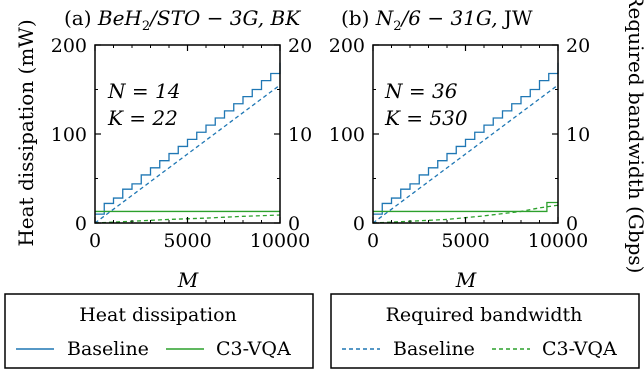 The height and width of the screenshot is (371, 644). I want to click on x-axis-label-b: M, so click(466, 280).